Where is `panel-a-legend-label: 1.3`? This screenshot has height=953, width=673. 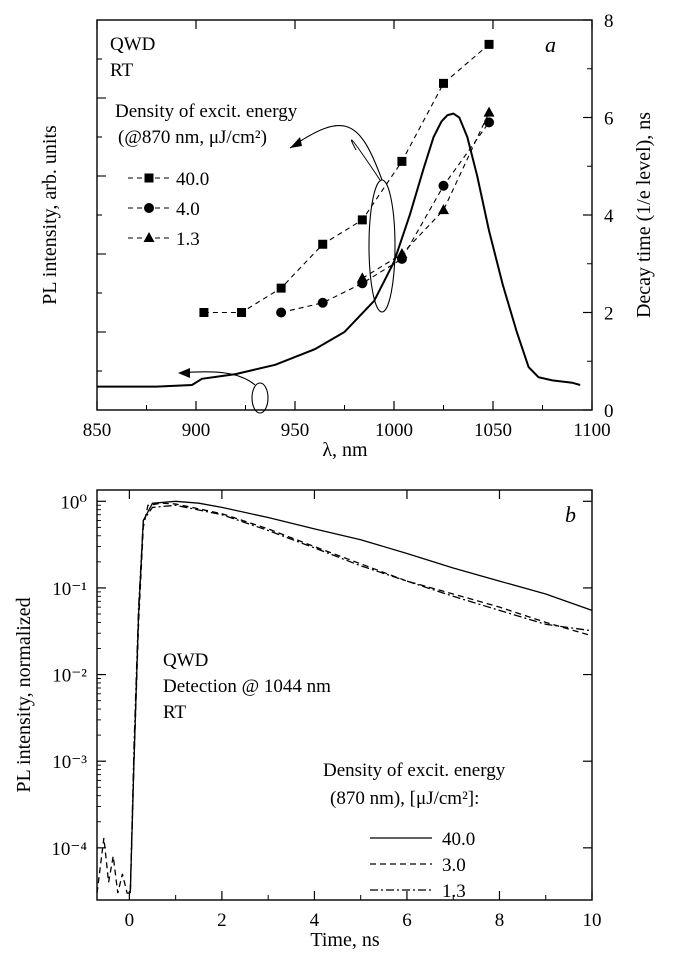 panel-a-legend-label: 1.3 is located at coordinates (188, 239).